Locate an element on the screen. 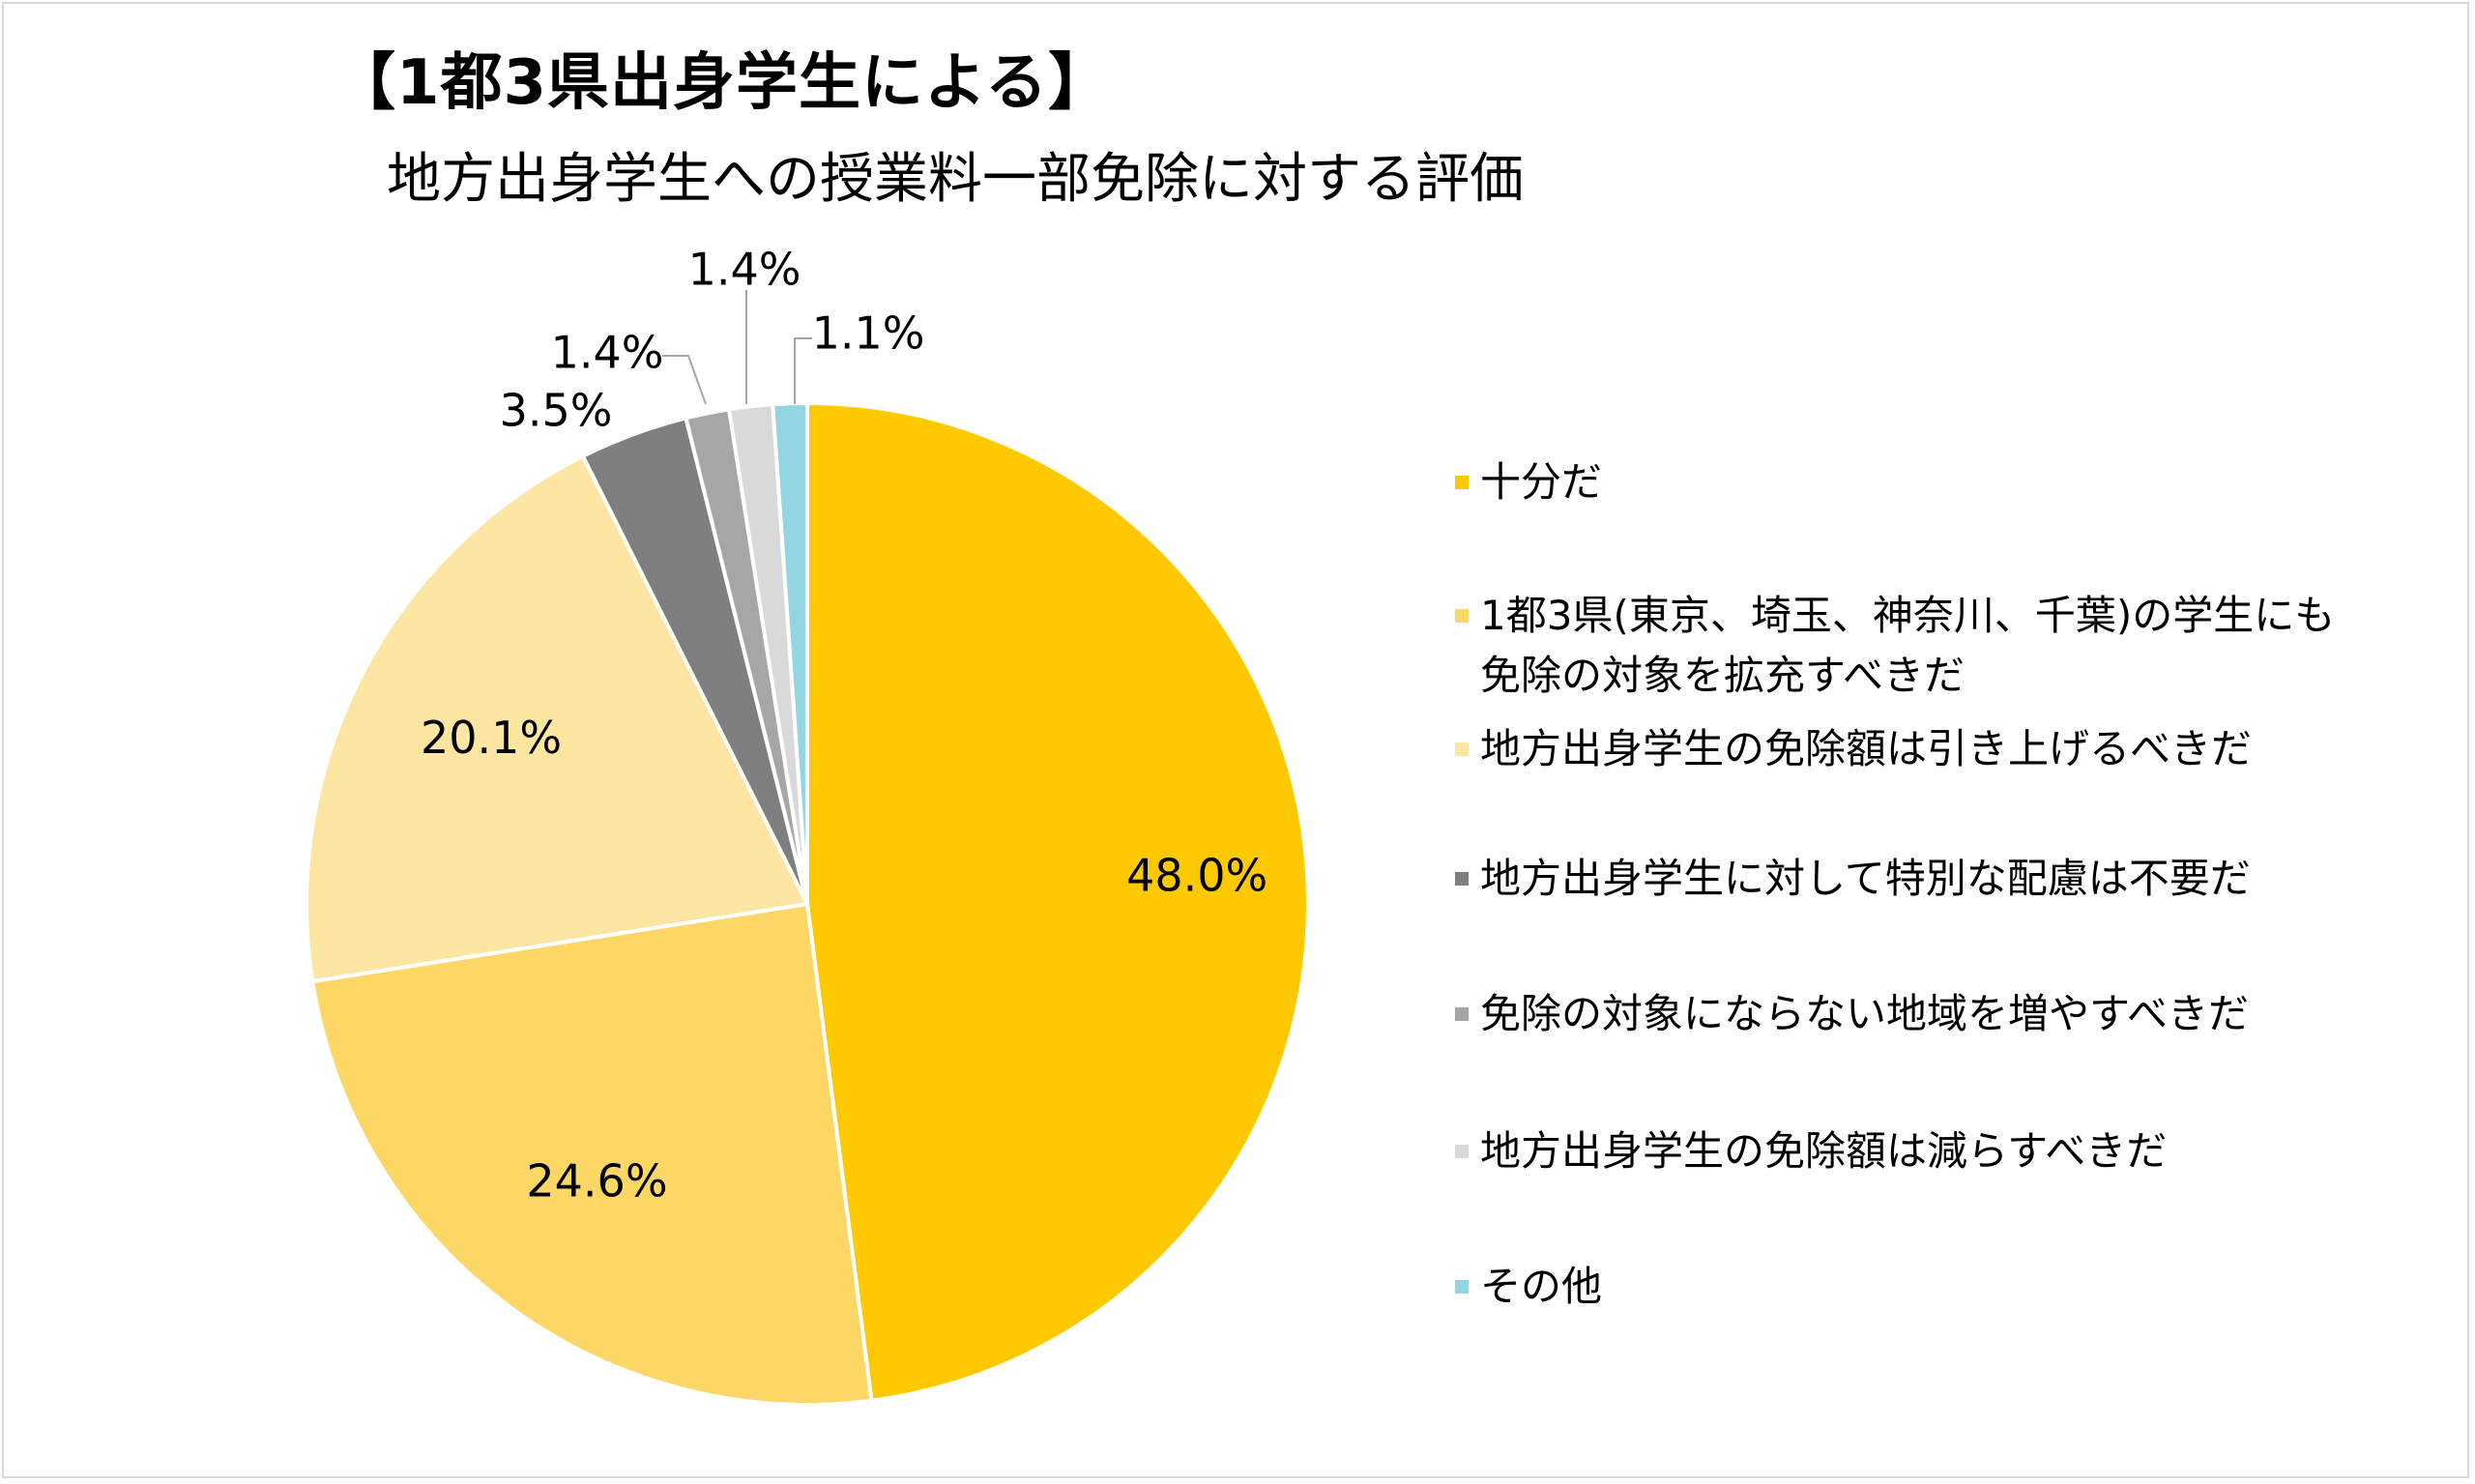 The image size is (2475, 1484). legend-label: 十分だ is located at coordinates (1541, 482).